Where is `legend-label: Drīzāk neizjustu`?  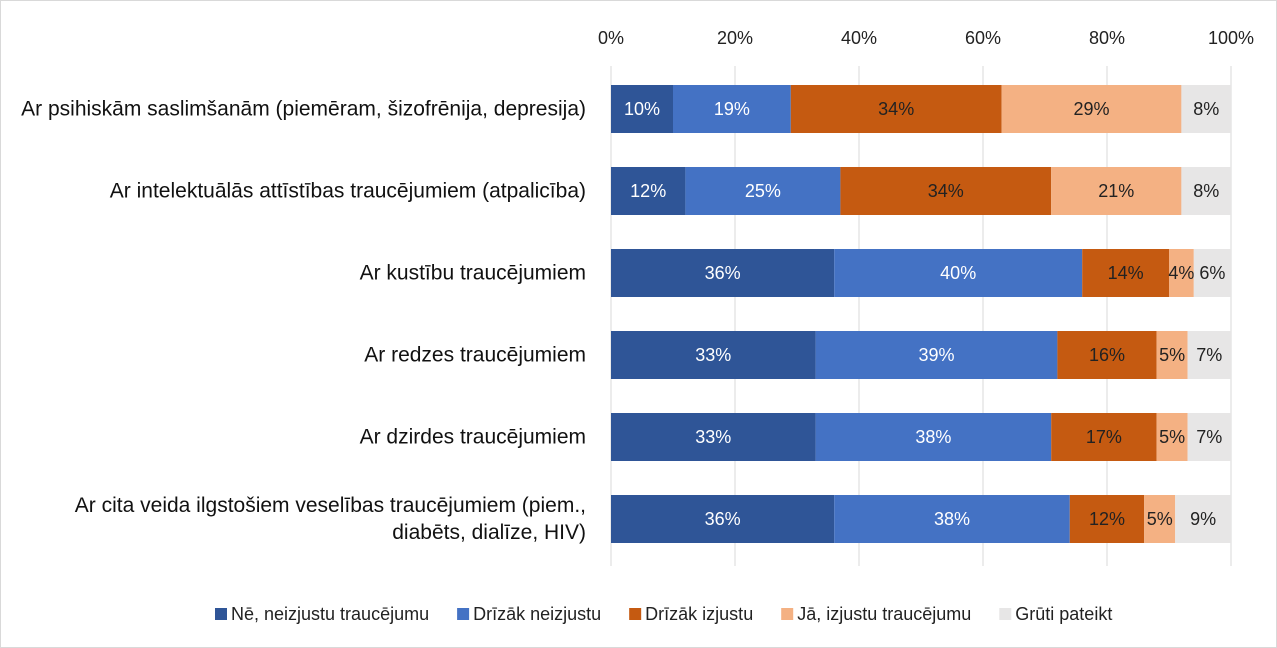 legend-label: Drīzāk neizjustu is located at coordinates (537, 614).